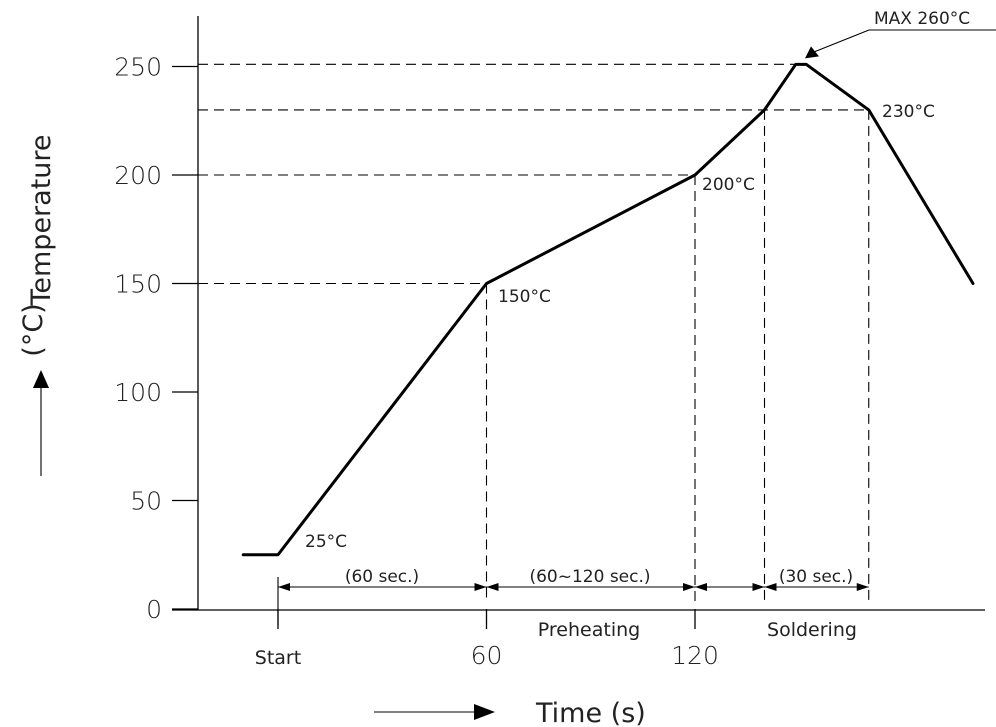 The image size is (996, 727). Describe the element at coordinates (816, 577) in the screenshot. I see `duration-label-soldering: (30 sec.)` at that location.